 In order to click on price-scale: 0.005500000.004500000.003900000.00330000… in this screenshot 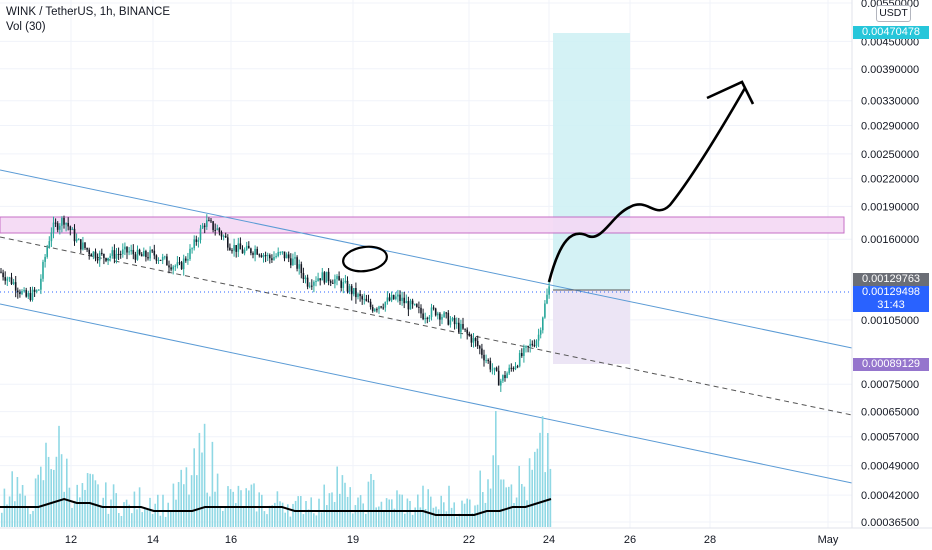, I will do `click(890, 264)`.